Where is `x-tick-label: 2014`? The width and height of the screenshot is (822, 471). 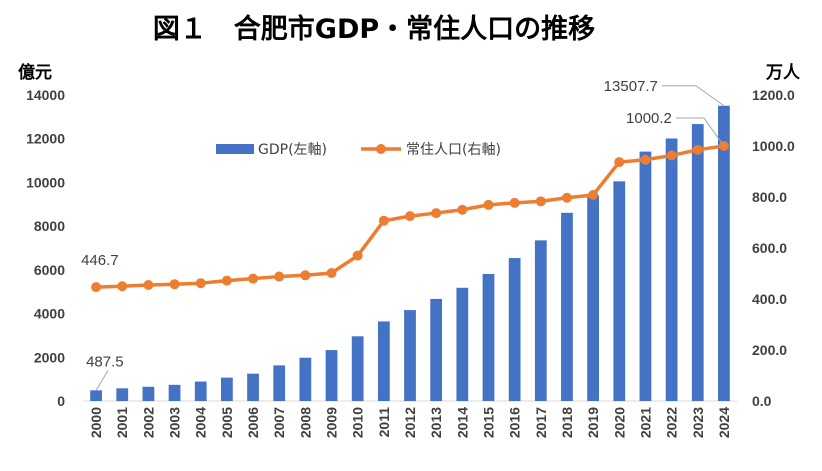
x-tick-label: 2014 is located at coordinates (462, 422).